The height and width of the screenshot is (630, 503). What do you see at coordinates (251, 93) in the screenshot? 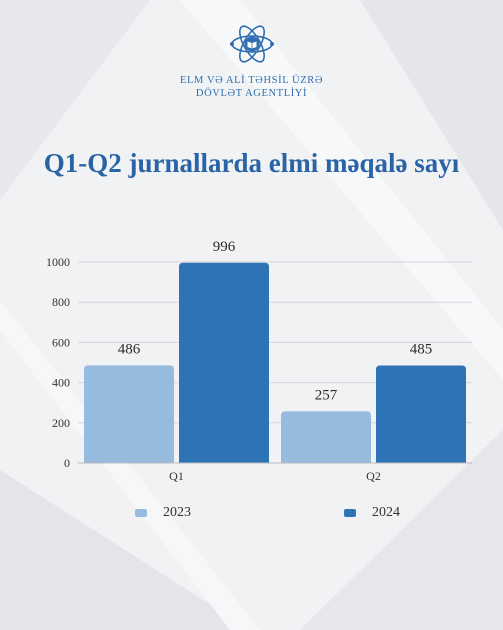
I see `org-name-line-2: DÖVLƏT AGENTLİYİ` at bounding box center [251, 93].